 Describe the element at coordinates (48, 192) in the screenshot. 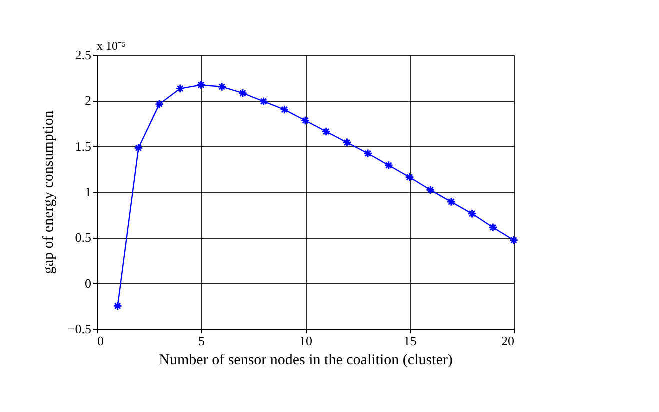

I see `y-axis-title: gap of energy consumption` at that location.